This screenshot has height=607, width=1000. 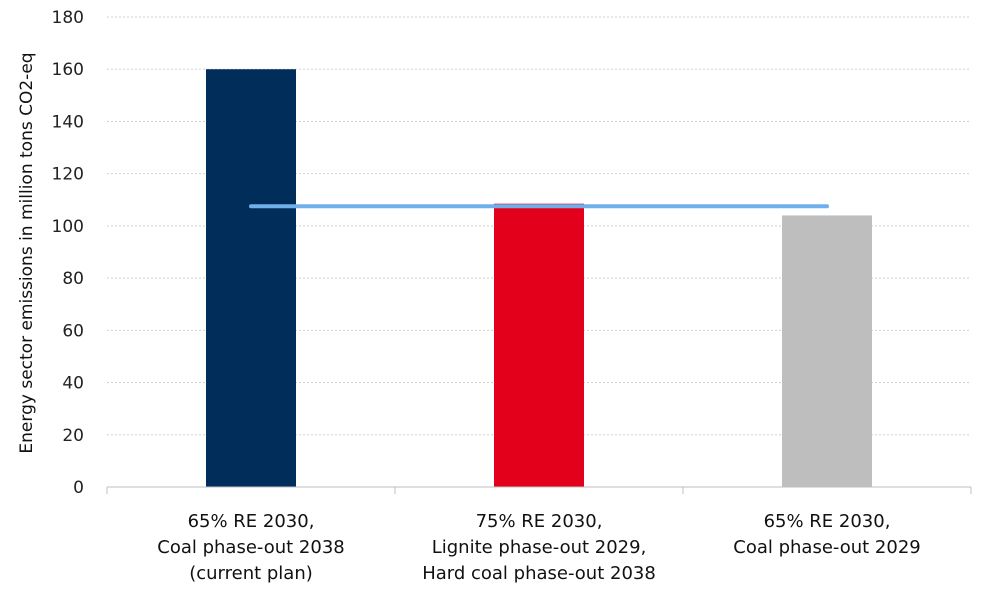 I want to click on axes, so click(x=539, y=490).